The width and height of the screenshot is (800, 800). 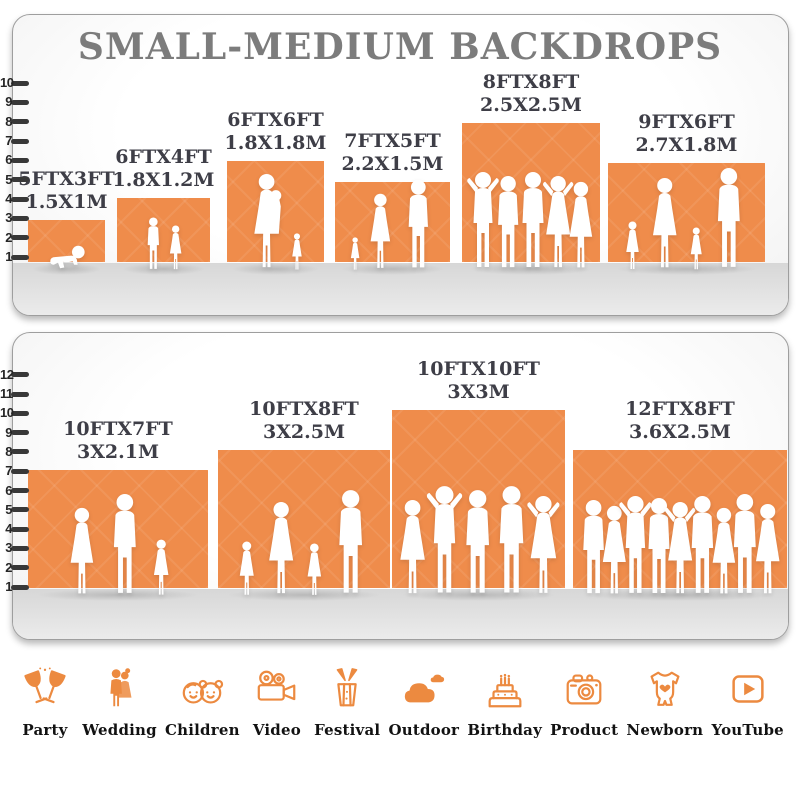 I want to click on category-label: YouTube, so click(x=747, y=730).